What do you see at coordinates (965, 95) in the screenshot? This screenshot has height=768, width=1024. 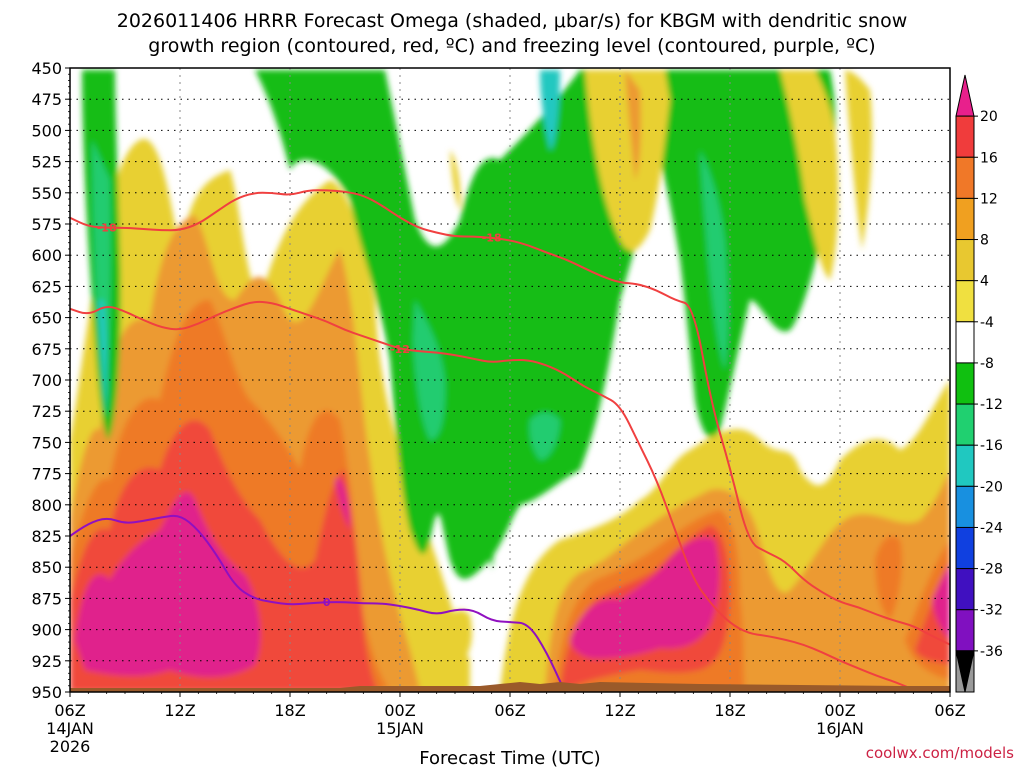 I see `colorbar-top-arrow` at bounding box center [965, 95].